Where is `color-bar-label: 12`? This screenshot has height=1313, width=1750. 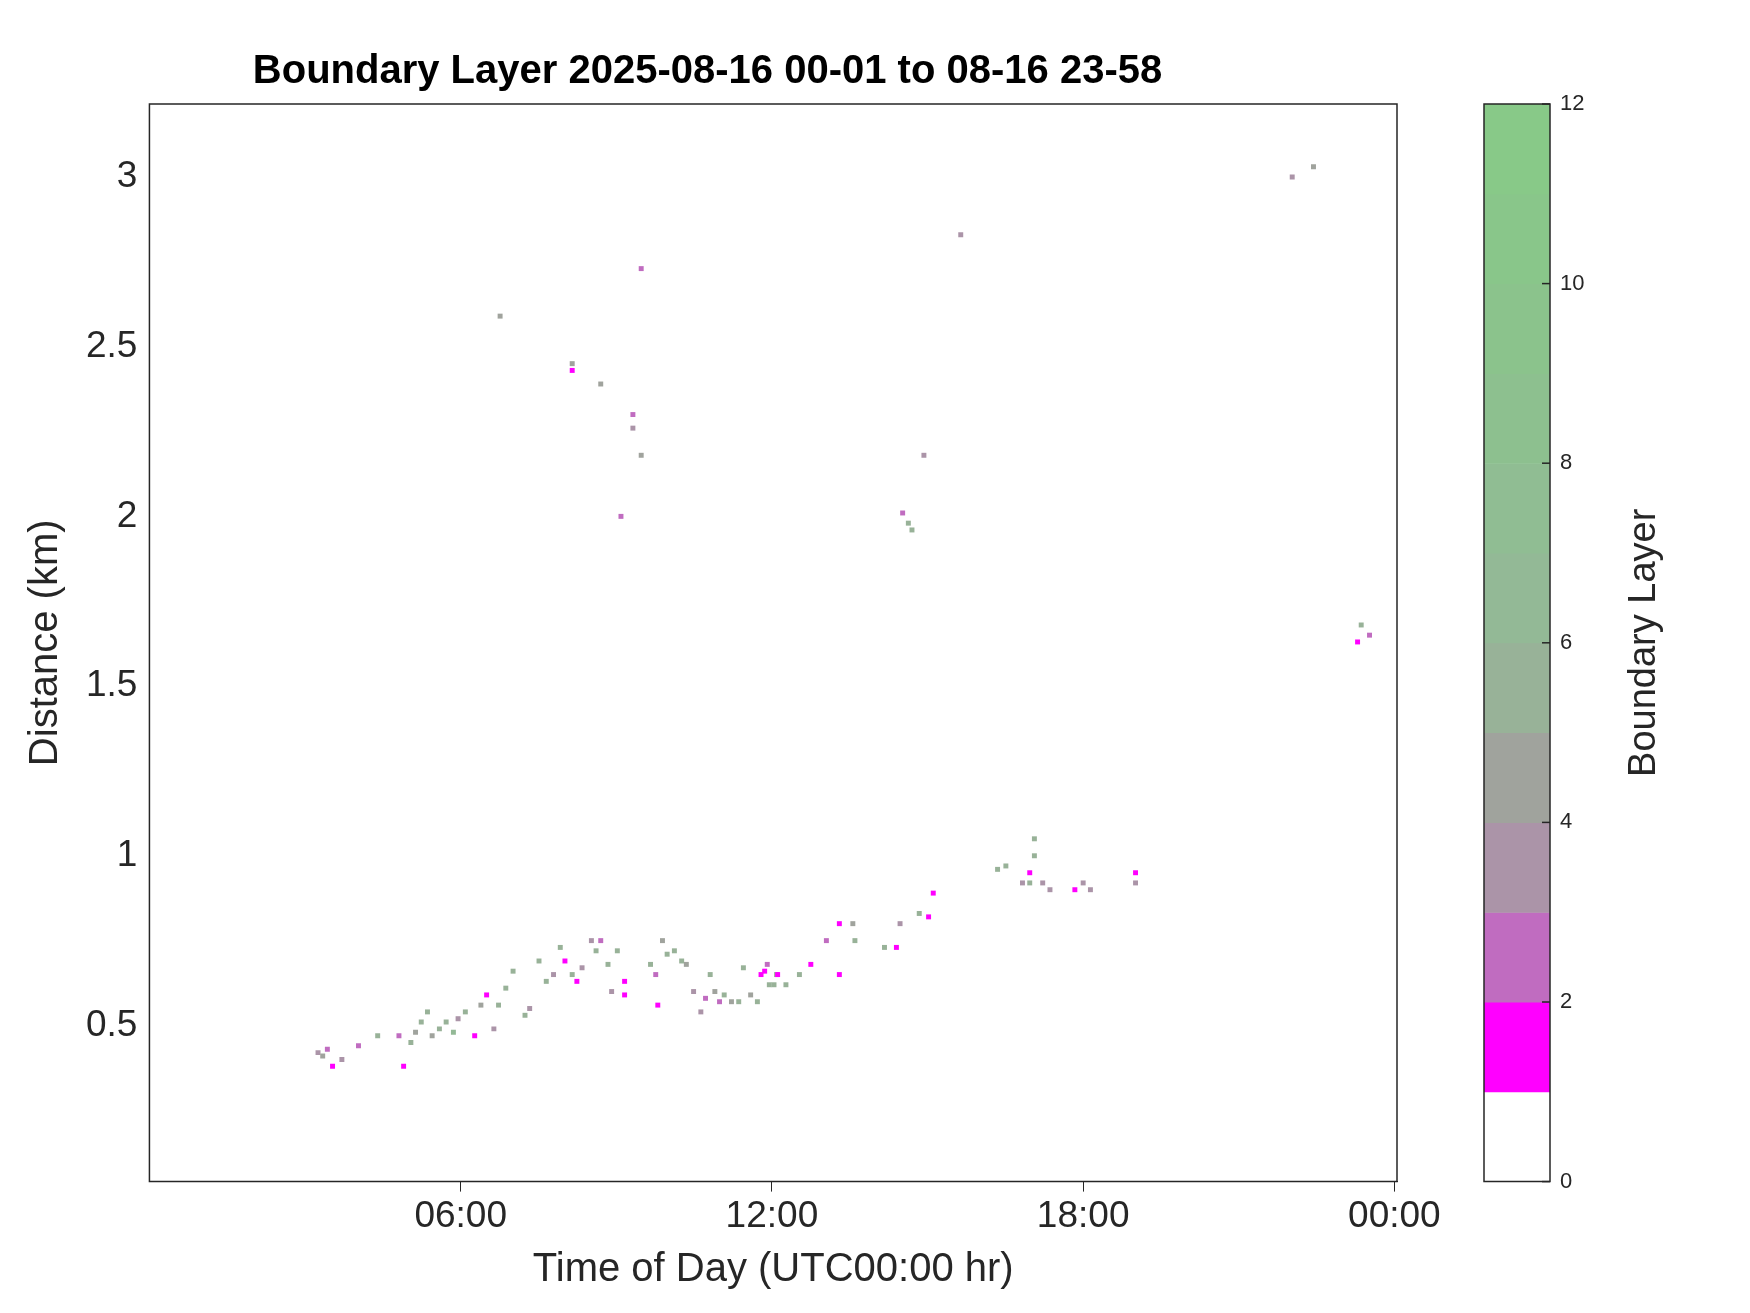
color-bar-label: 12 is located at coordinates (1572, 103).